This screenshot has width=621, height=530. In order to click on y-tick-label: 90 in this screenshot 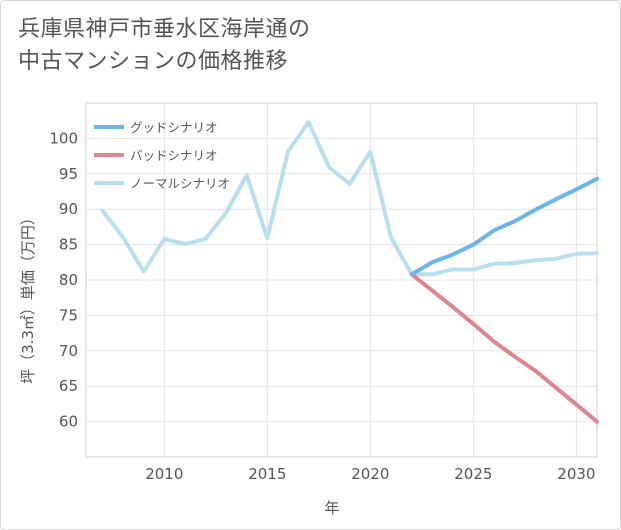, I will do `click(68, 209)`.